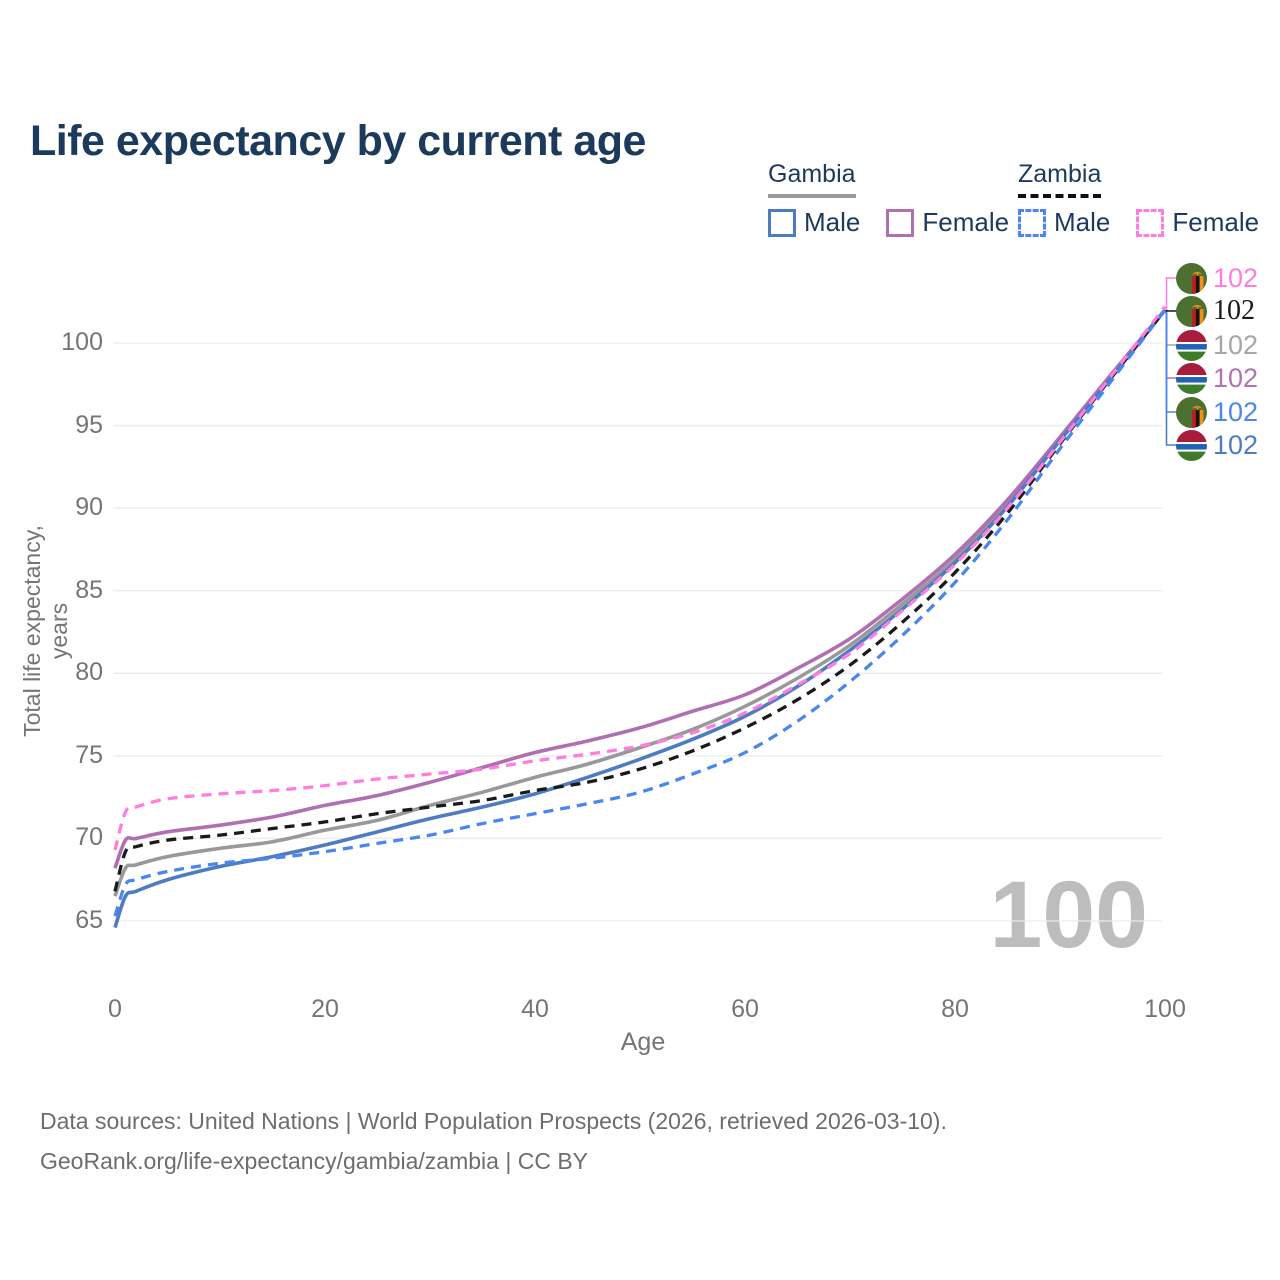 This screenshot has width=1280, height=1280. I want to click on legend-country-gambia: Gambia, so click(812, 179).